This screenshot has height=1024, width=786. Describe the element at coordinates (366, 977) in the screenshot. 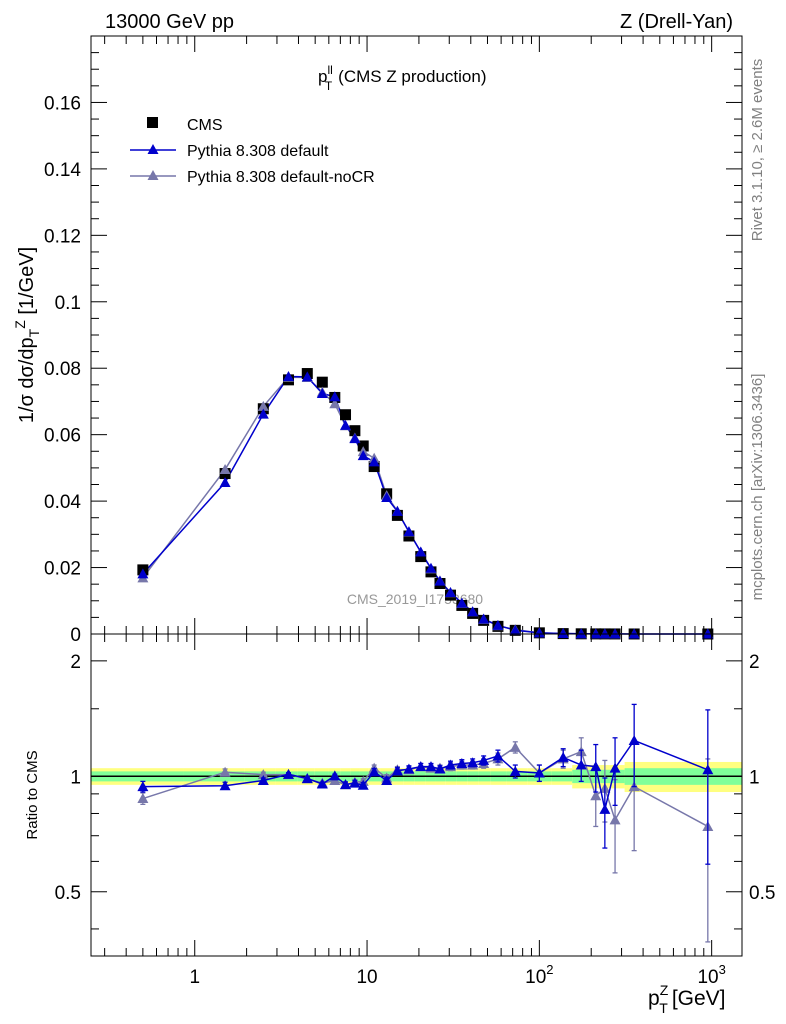

I see `x-tick-label: 10` at that location.